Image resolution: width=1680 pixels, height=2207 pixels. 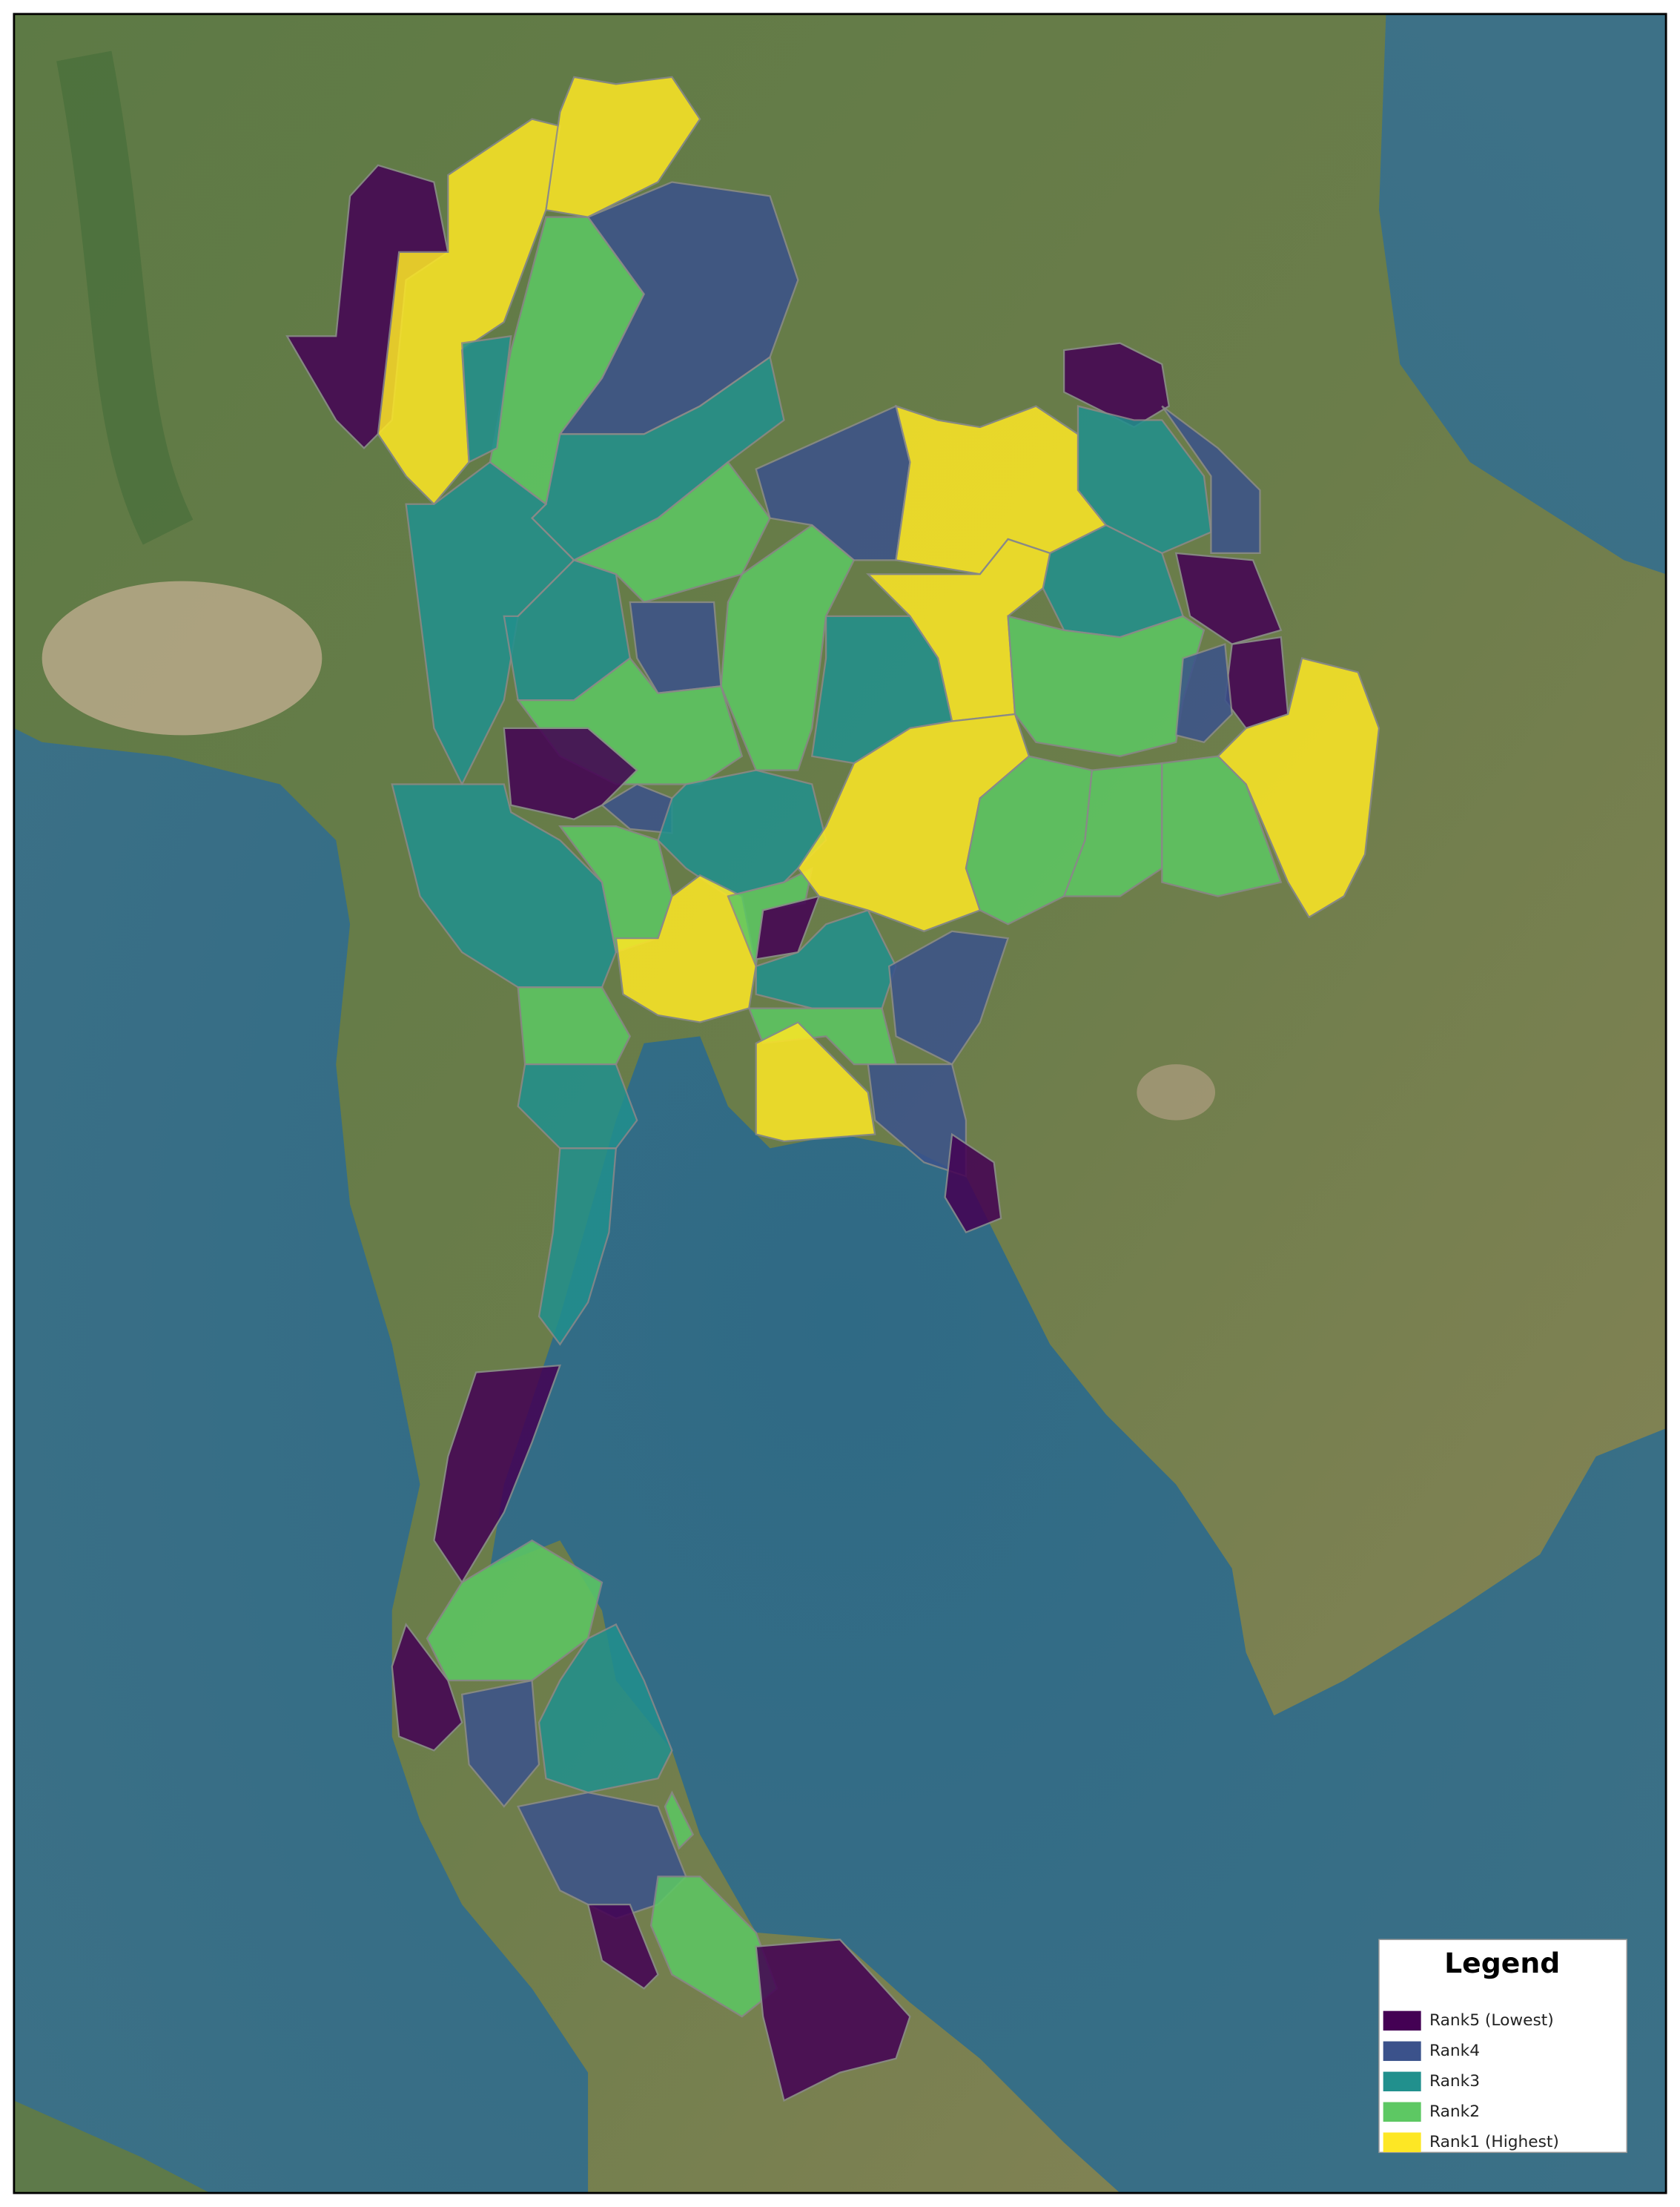 What do you see at coordinates (125, 297) in the screenshot?
I see `mountain-range` at bounding box center [125, 297].